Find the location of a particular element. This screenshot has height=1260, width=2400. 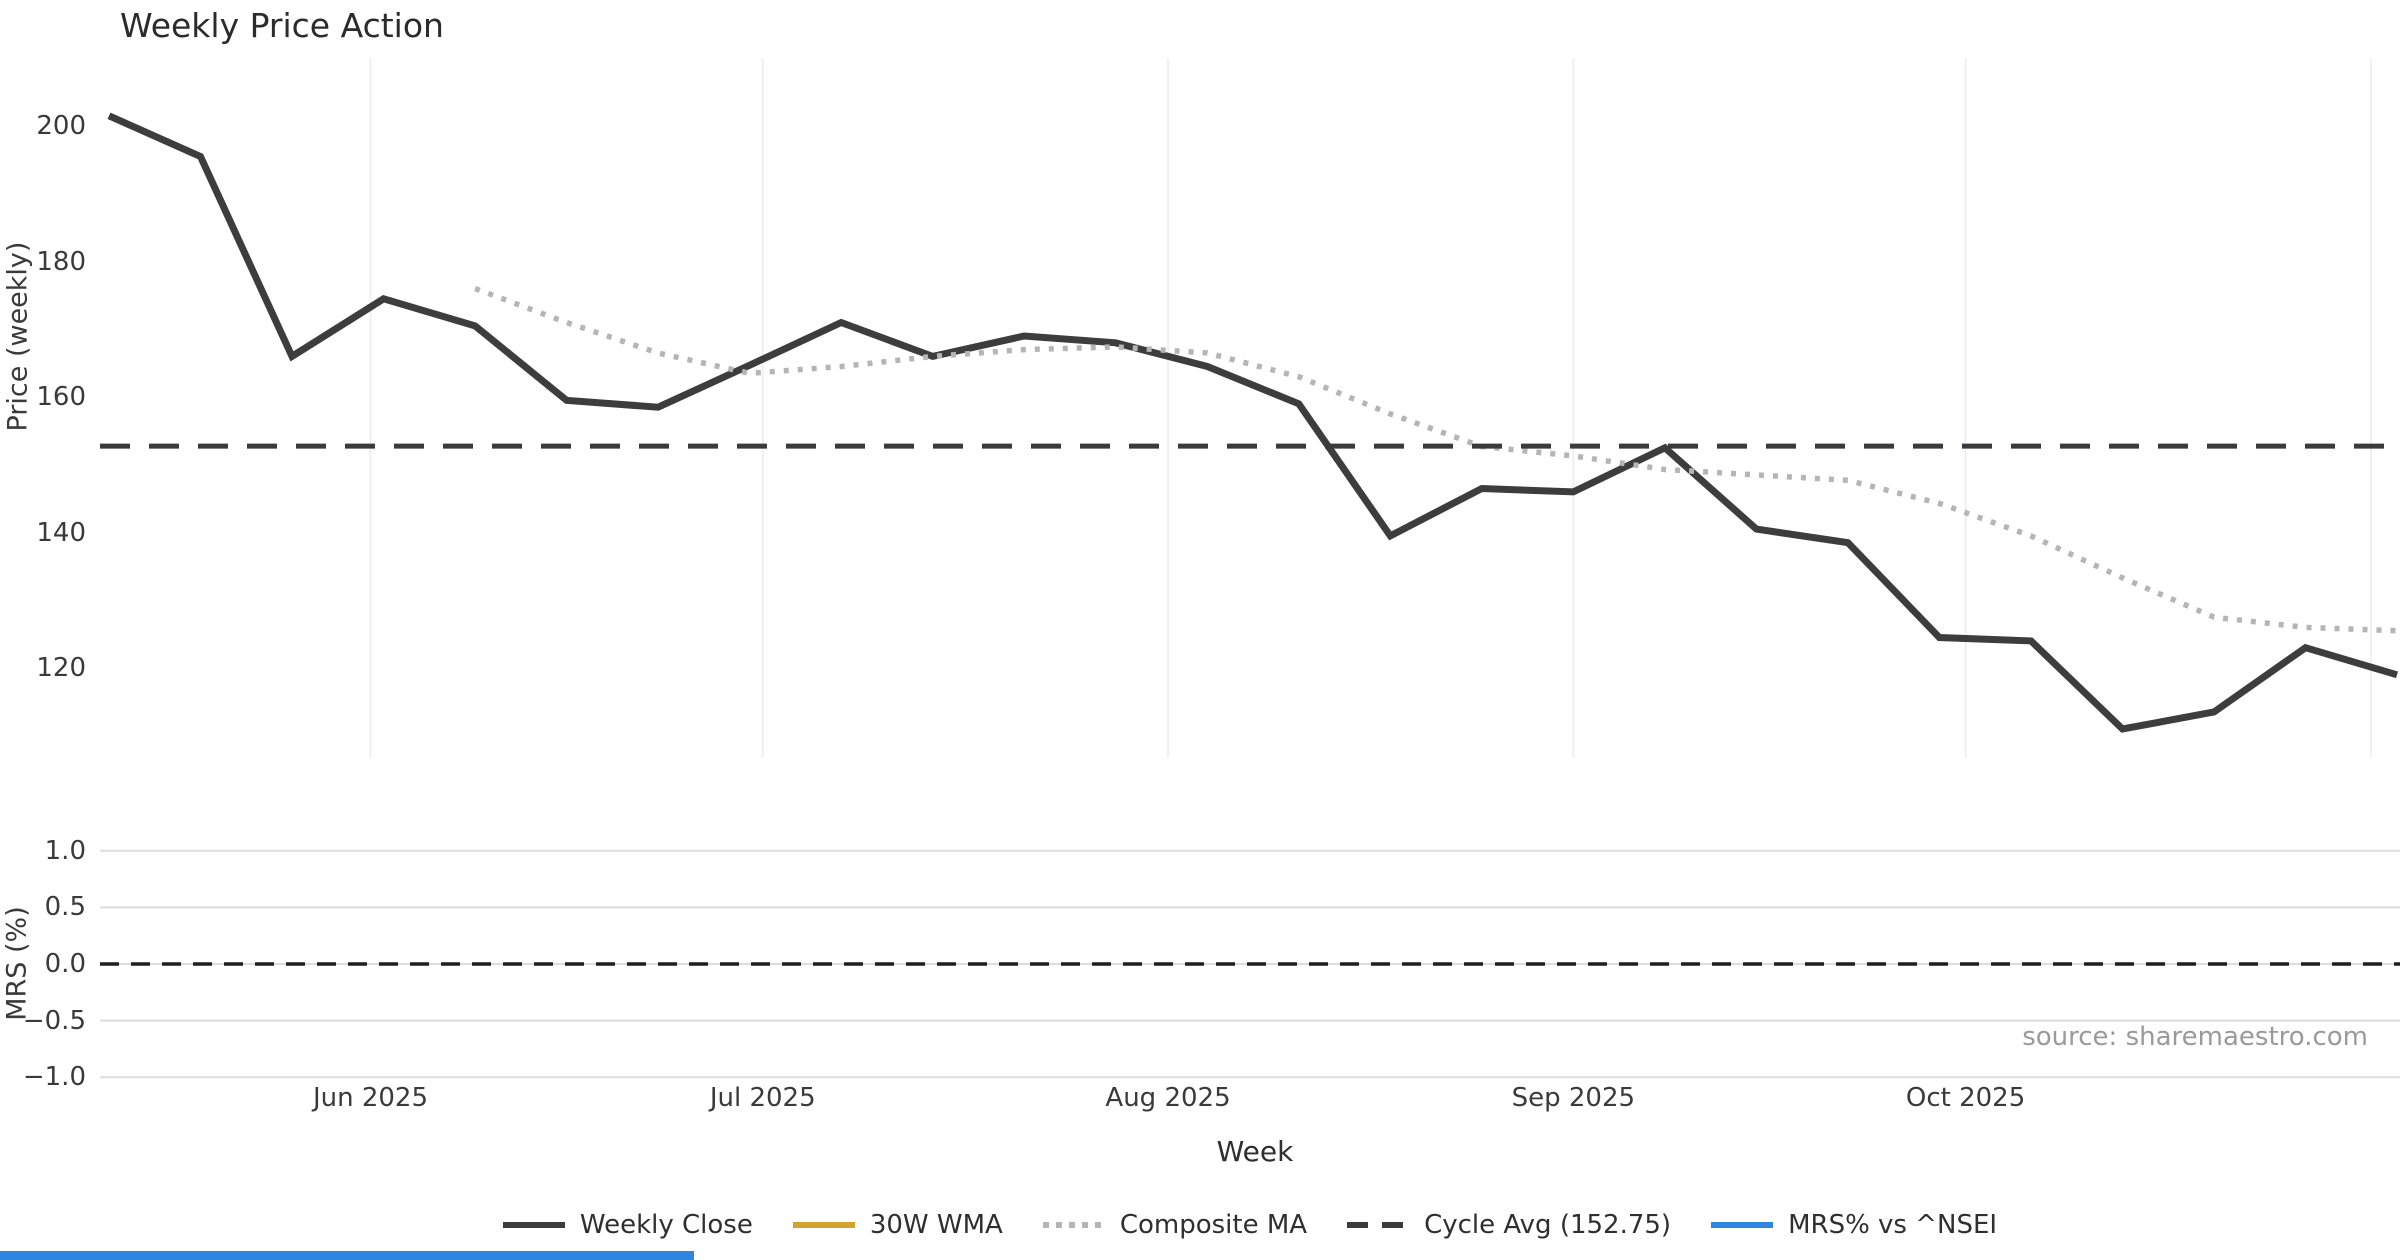

price-ytick: 140 is located at coordinates (61, 532).